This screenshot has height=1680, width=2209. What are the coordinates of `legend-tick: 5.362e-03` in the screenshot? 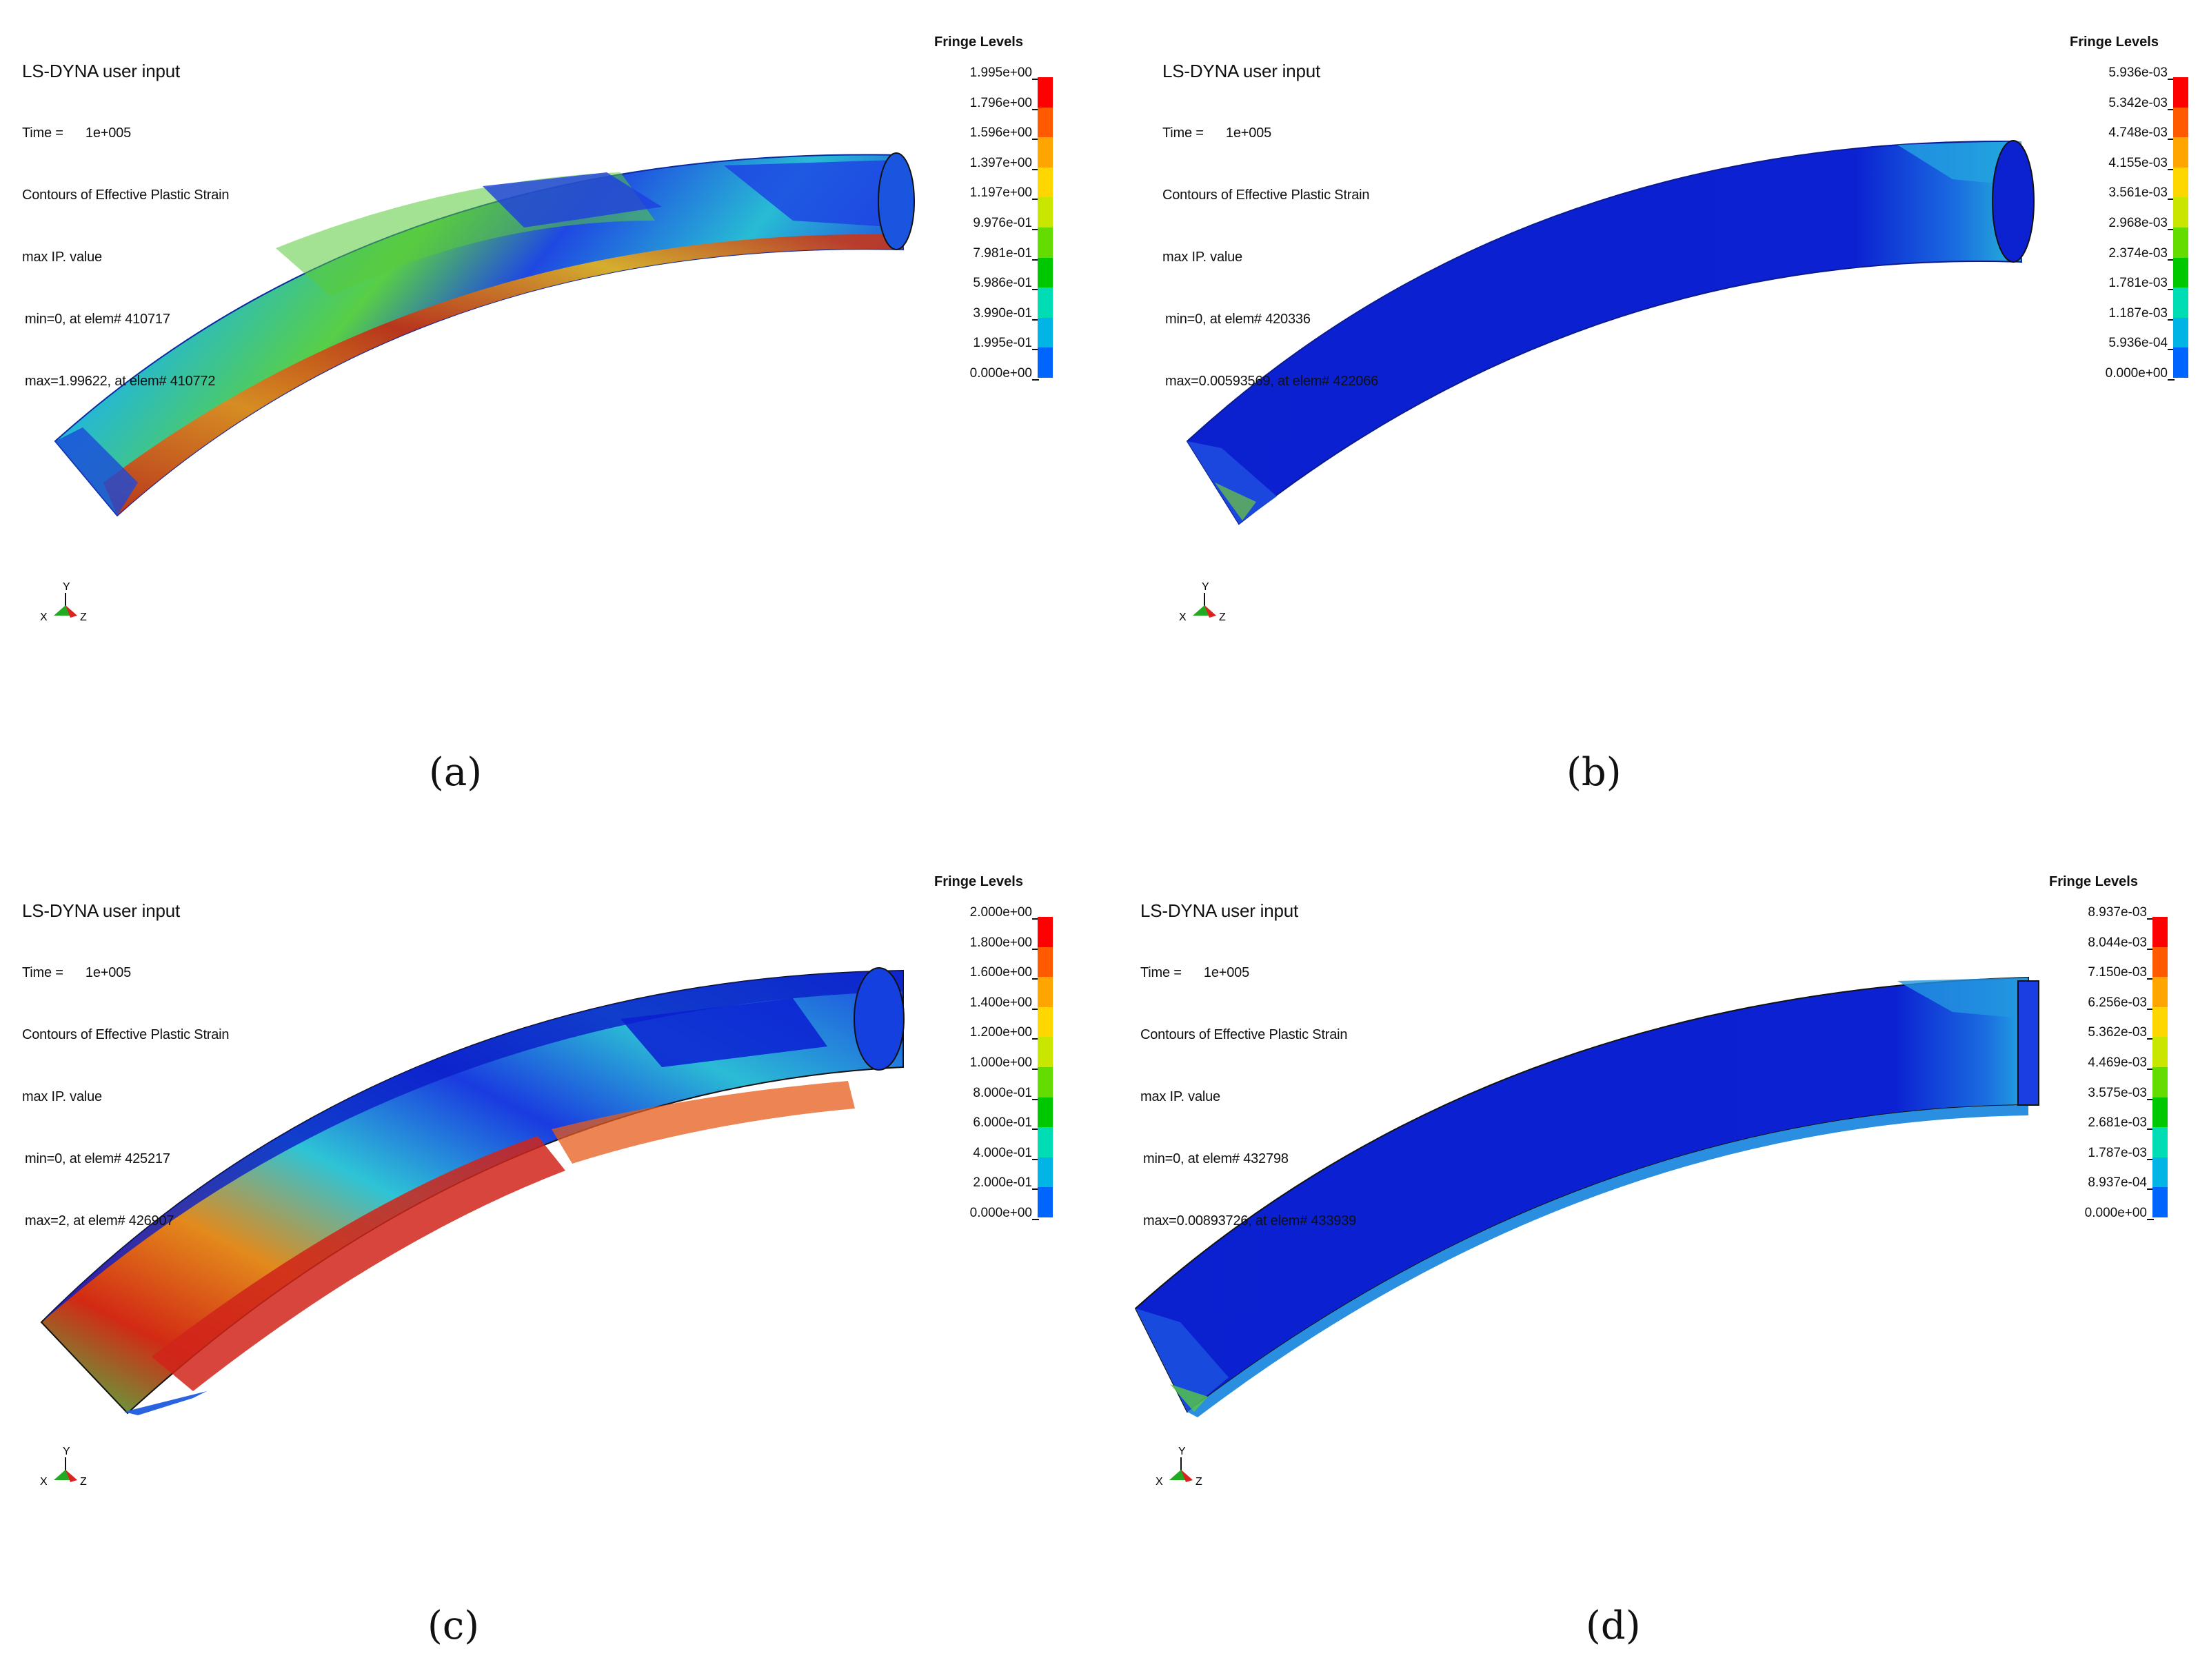 It's located at (2101, 1033).